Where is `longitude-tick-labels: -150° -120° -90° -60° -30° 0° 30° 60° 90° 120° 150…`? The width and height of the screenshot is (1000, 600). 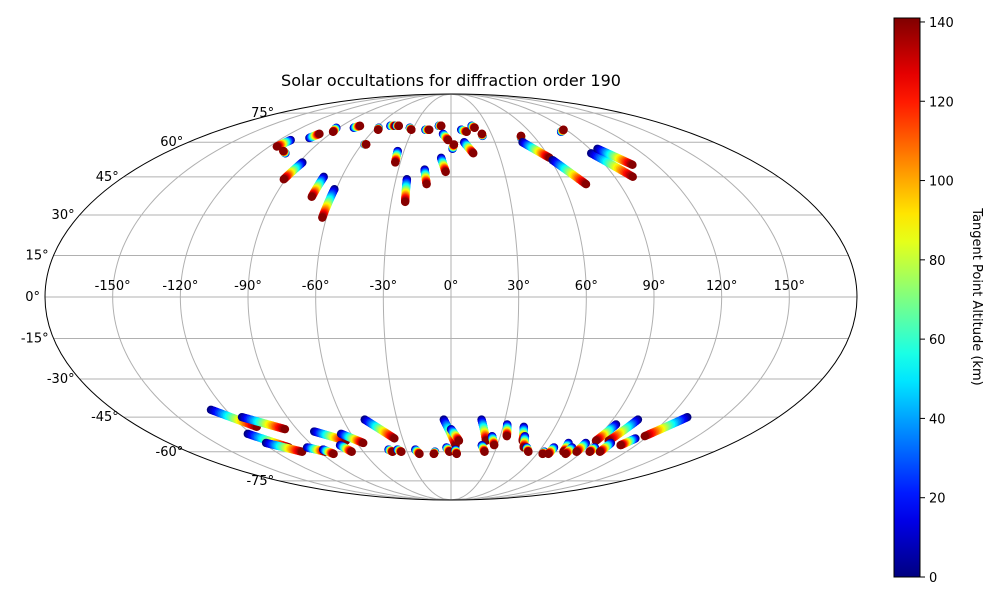
longitude-tick-labels: -150° -120° -90° -60° -30° 0° 30° 60° 90° 120° 150… is located at coordinates (450, 286).